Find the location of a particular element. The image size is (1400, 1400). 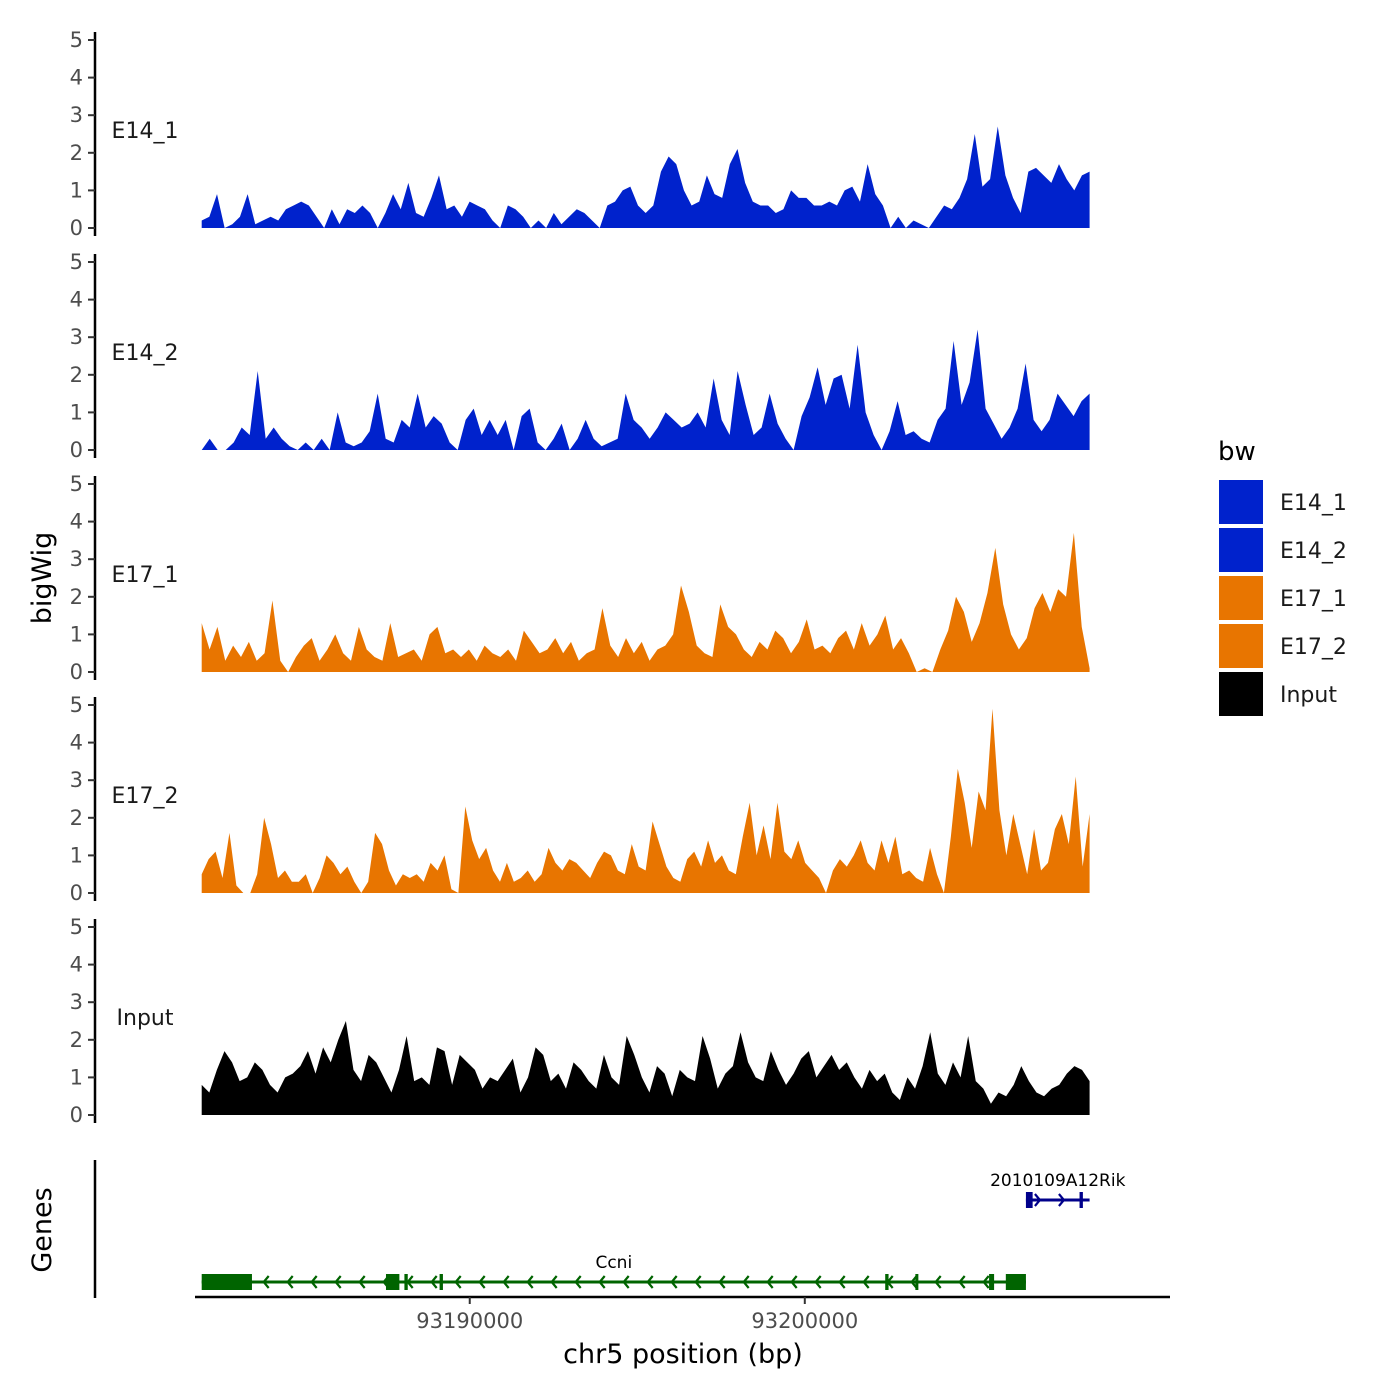

legend-label: E17_1 is located at coordinates (1313, 599).